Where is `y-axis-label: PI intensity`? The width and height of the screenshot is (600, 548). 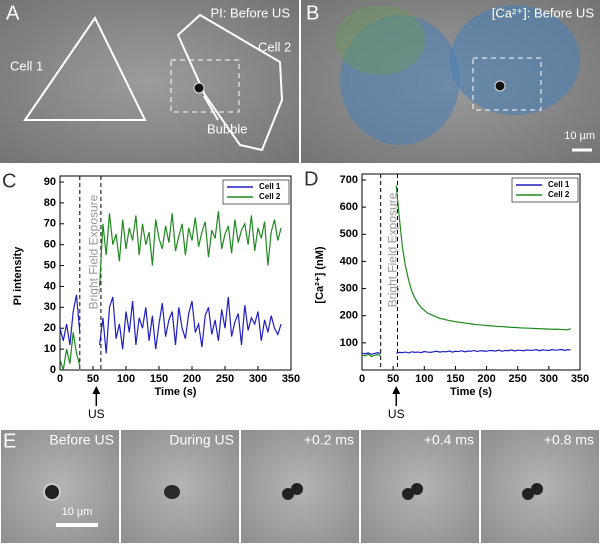 y-axis-label: PI intensity is located at coordinates (18, 276).